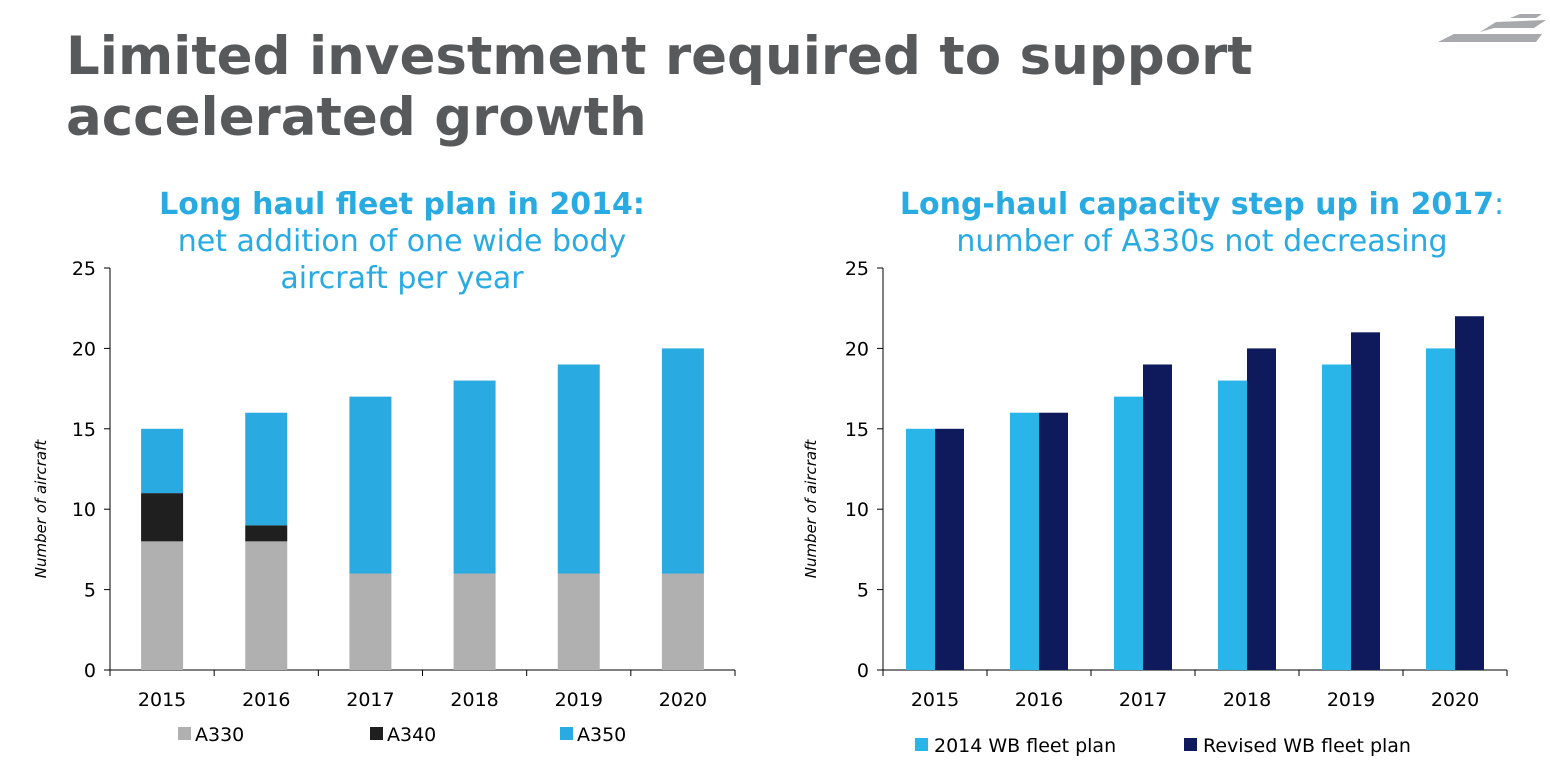  Describe the element at coordinates (1469, 493) in the screenshot. I see `bar-revised-plan-2020` at that location.